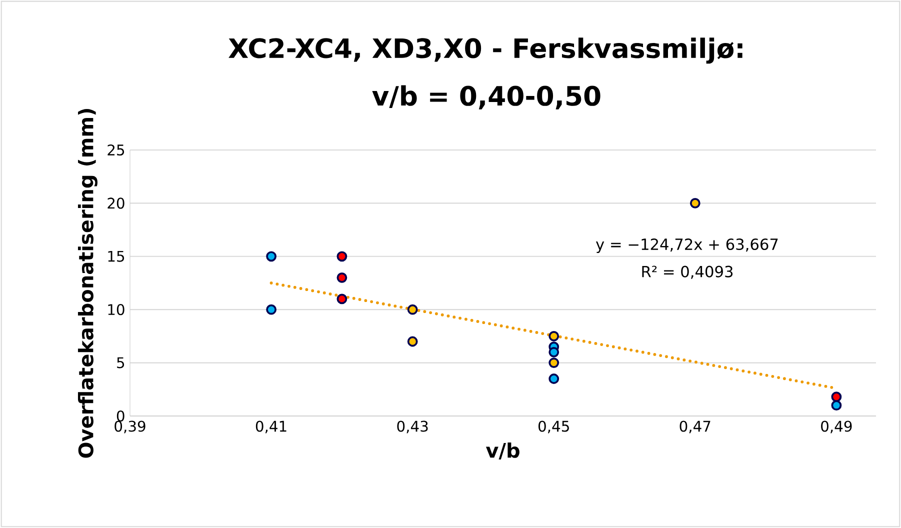  Describe the element at coordinates (412, 427) in the screenshot. I see `x-tick-label: 0,43` at that location.